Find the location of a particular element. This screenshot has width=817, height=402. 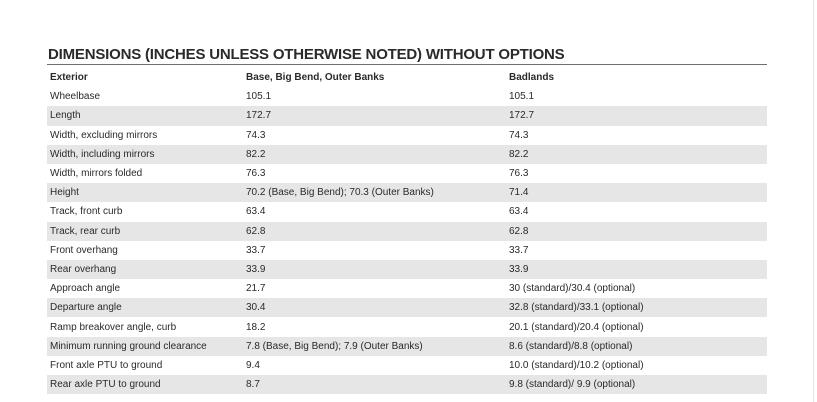

base-value: 18.2 is located at coordinates (256, 327).